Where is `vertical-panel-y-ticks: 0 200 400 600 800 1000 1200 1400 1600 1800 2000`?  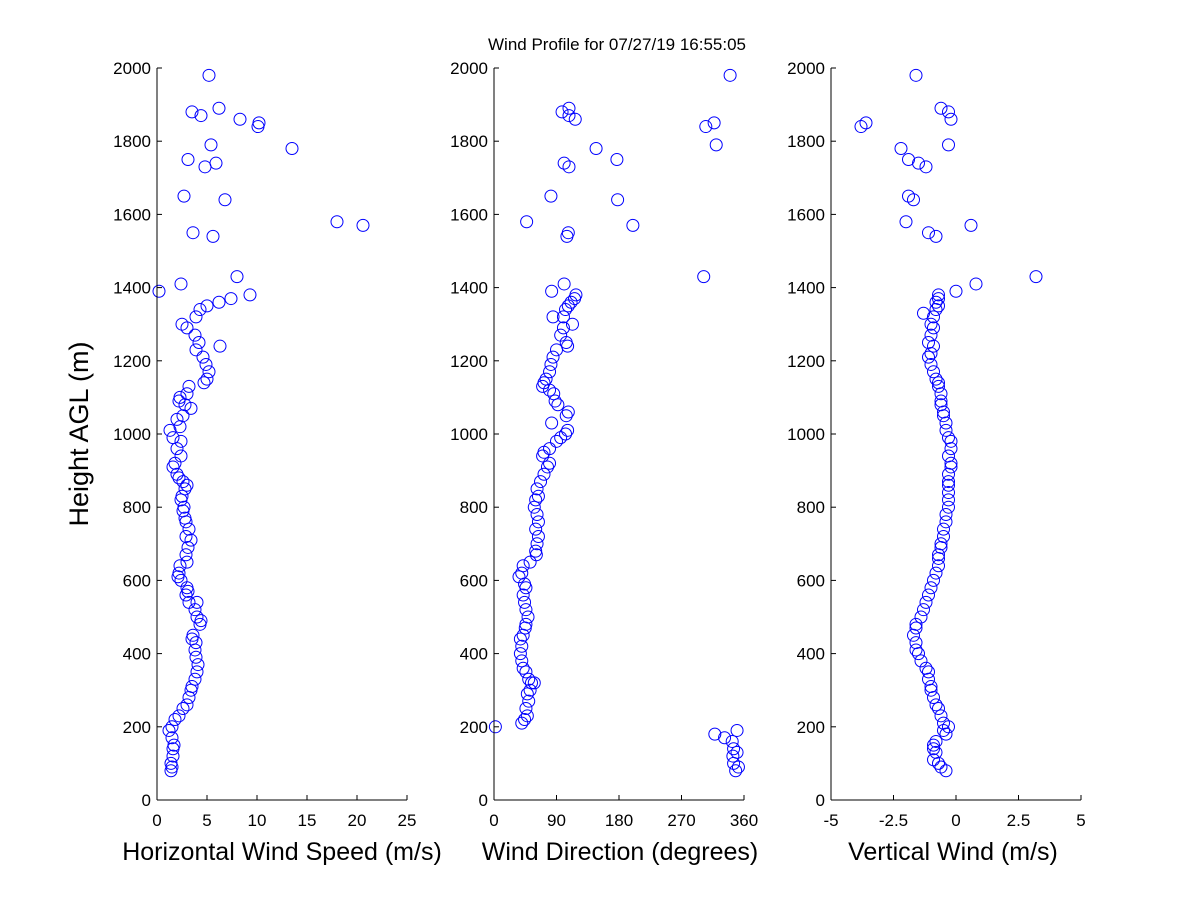
vertical-panel-y-ticks: 0 200 400 600 800 1000 1200 1400 1600 1800 2000 is located at coordinates (811, 434).